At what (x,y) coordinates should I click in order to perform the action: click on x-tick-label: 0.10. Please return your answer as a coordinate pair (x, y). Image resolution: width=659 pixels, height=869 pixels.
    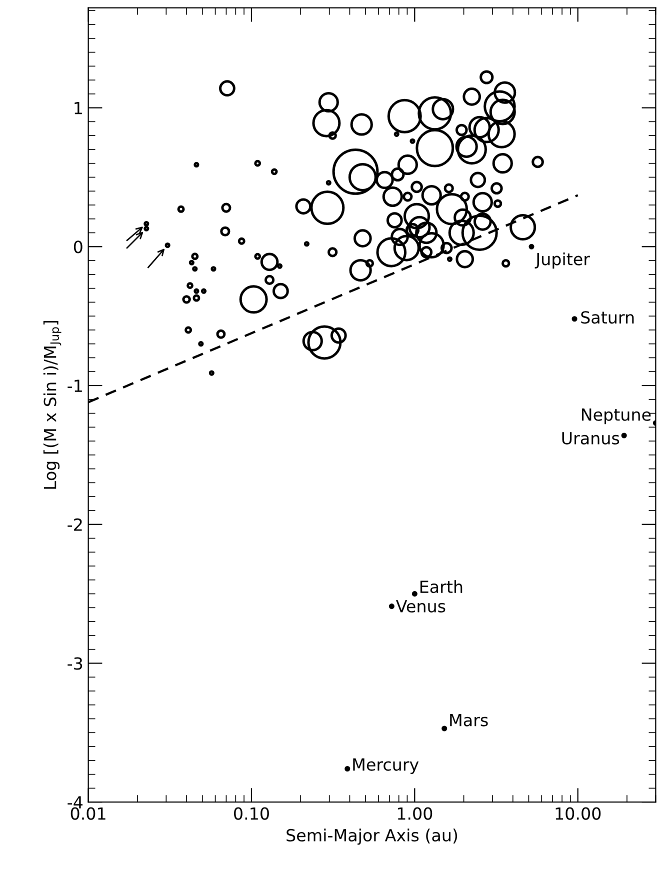
    Looking at the image, I should click on (251, 813).